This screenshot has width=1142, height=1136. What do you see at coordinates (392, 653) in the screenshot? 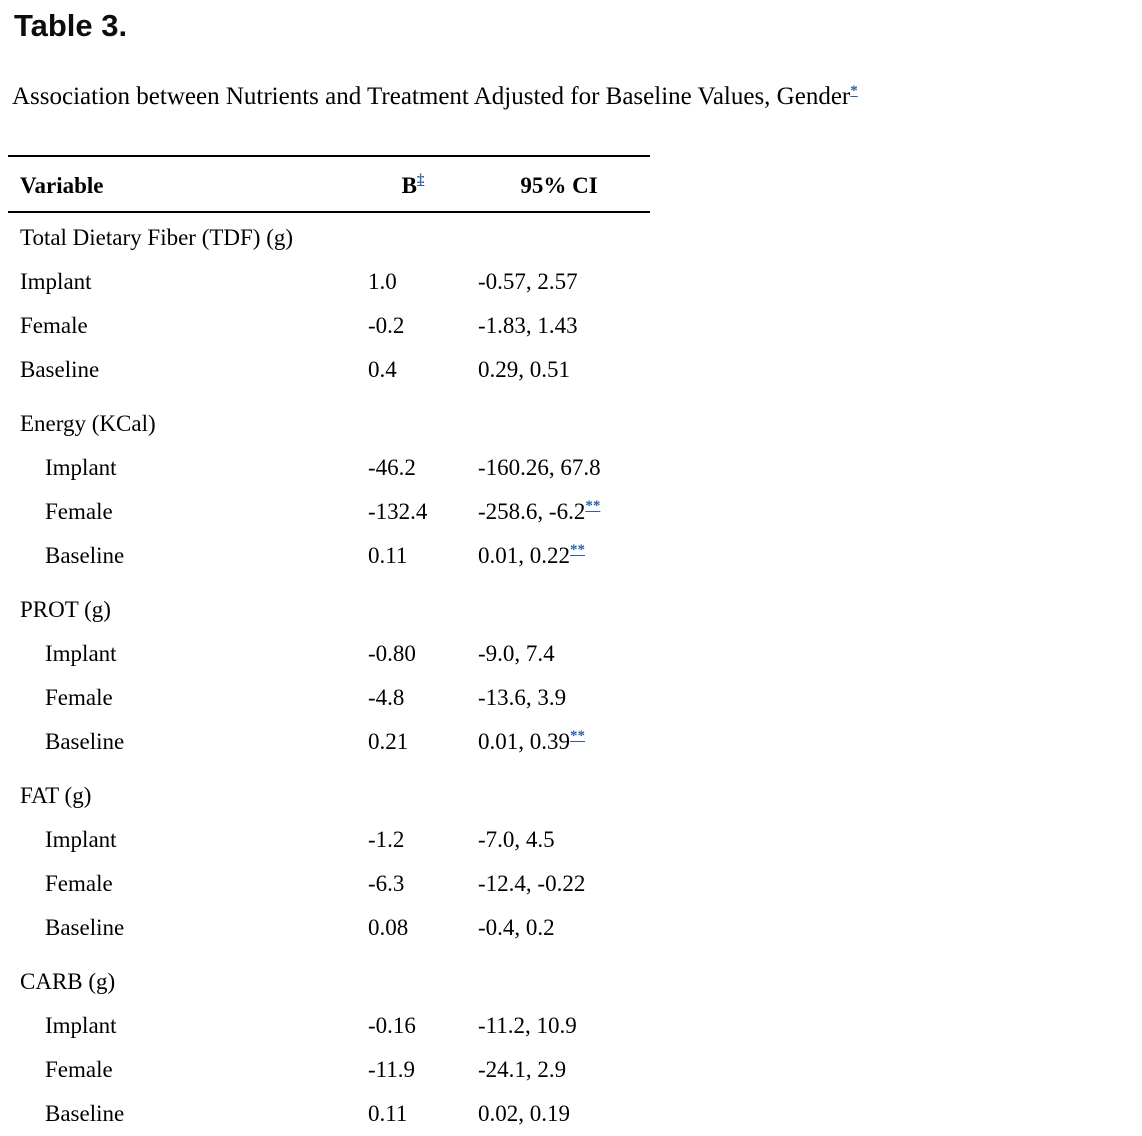
I see `b-value-cell: -0.80` at bounding box center [392, 653].